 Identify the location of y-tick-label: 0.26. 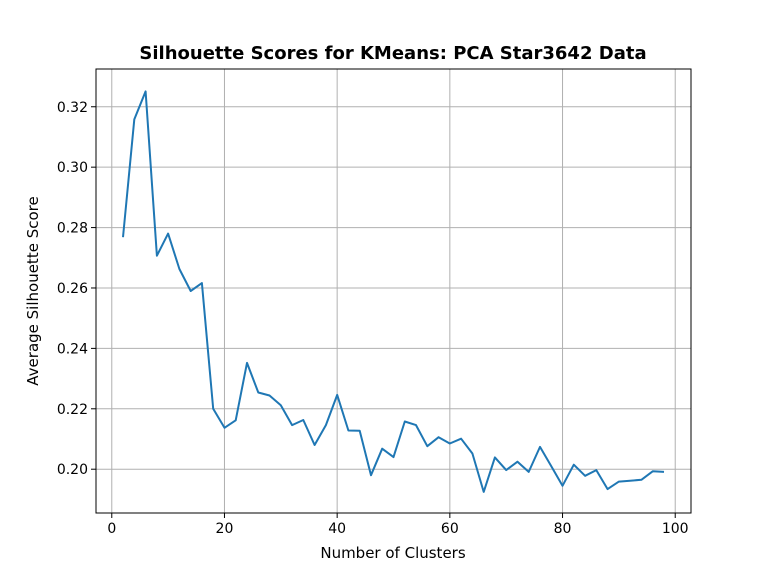
(72, 289).